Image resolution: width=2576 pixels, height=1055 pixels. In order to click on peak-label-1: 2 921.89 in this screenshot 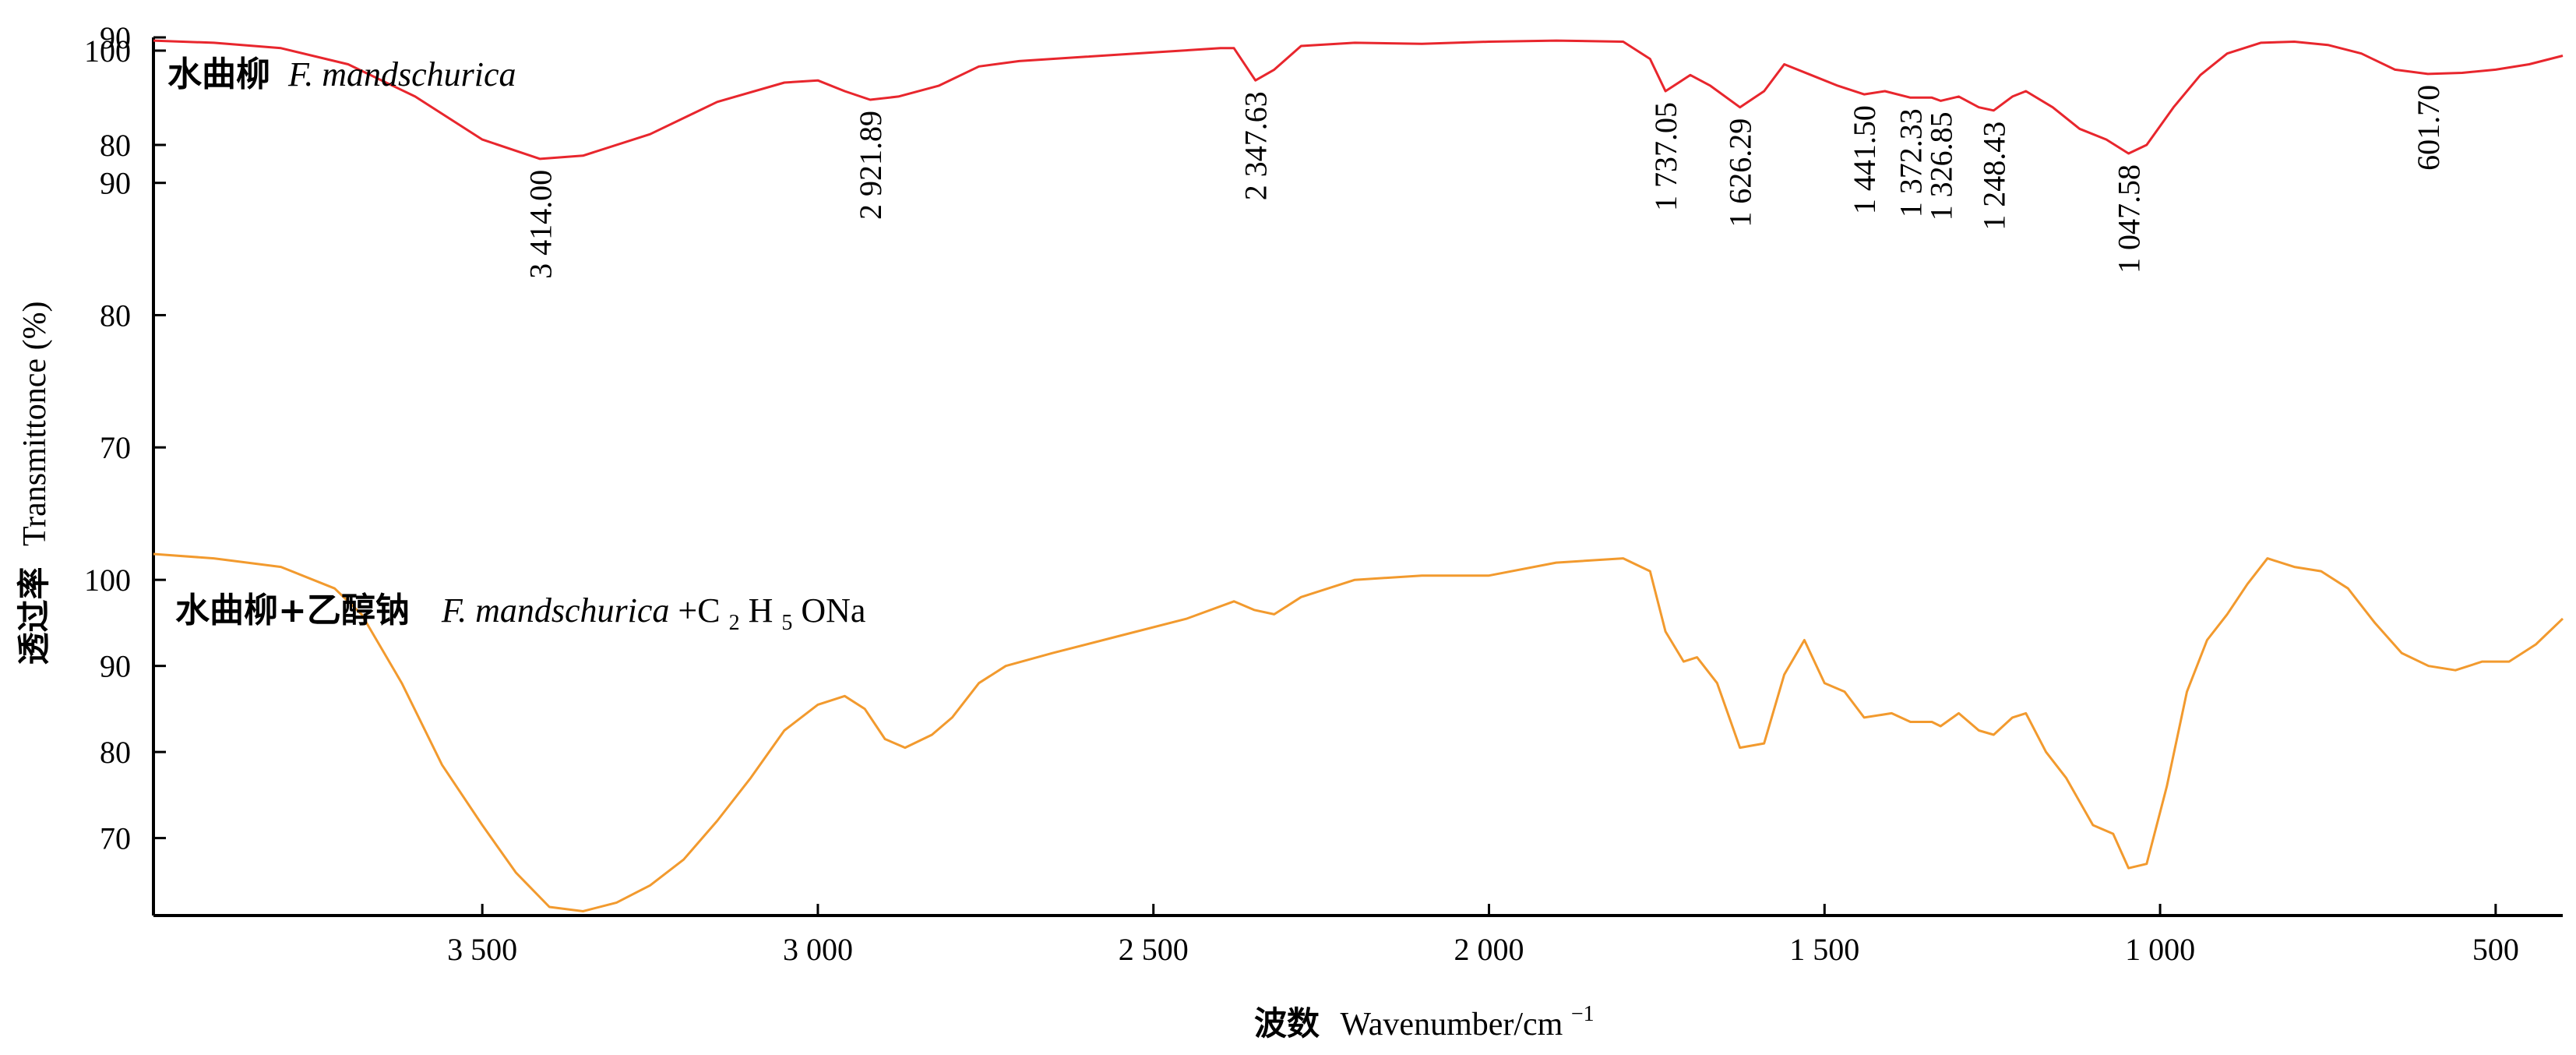, I will do `click(871, 165)`.